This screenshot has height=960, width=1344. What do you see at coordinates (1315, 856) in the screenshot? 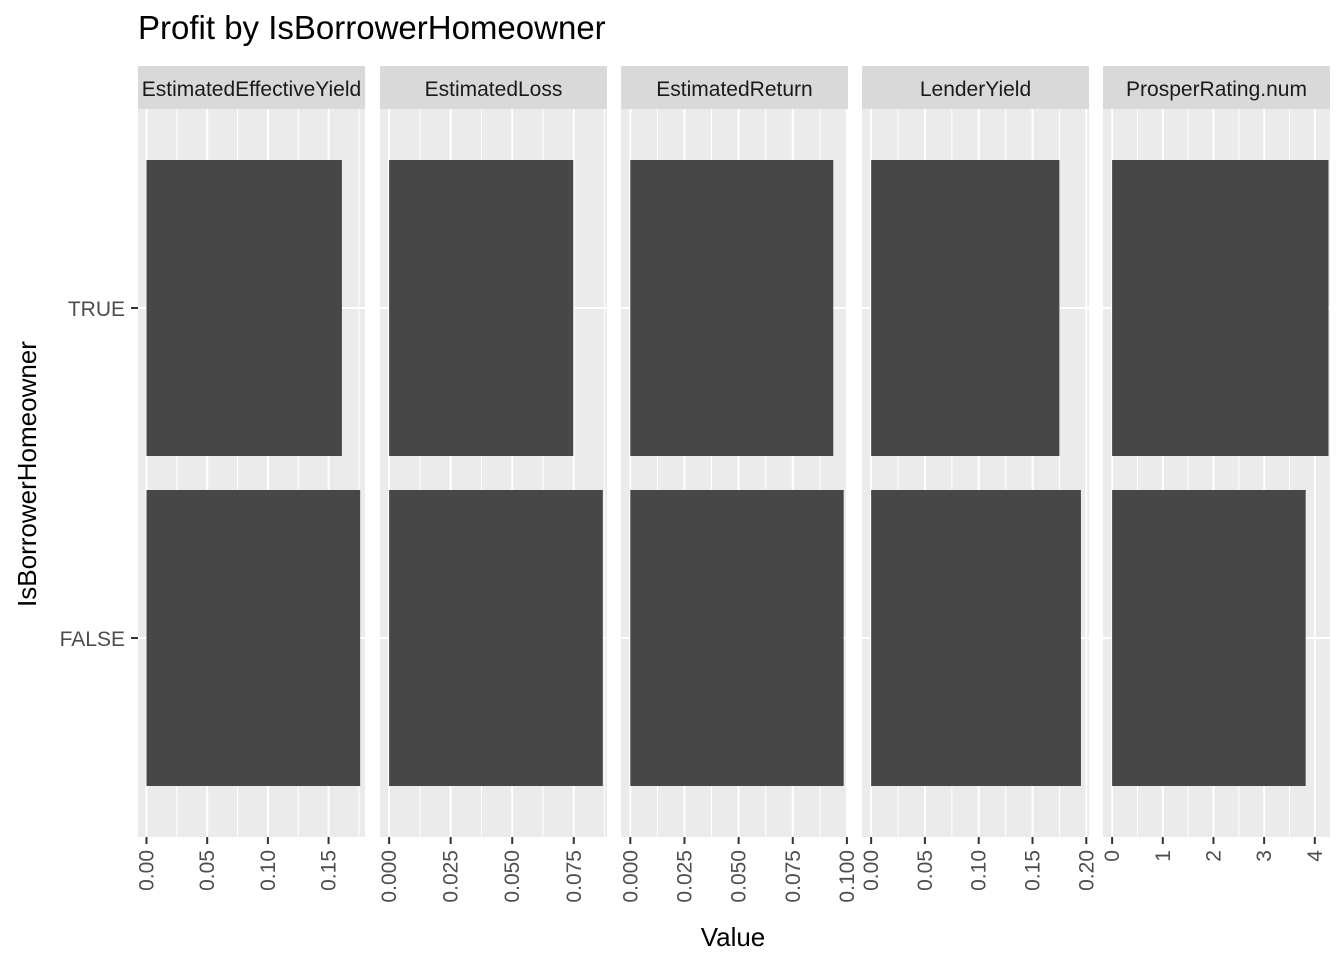
I see `x-tick-label: 4` at bounding box center [1315, 856].